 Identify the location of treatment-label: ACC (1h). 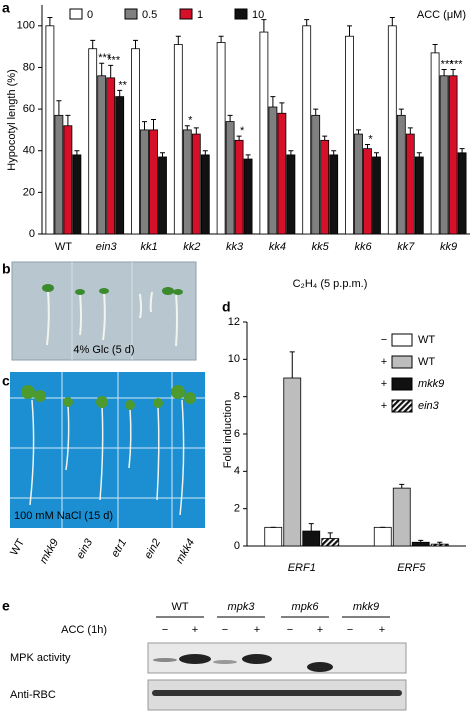
(84, 630).